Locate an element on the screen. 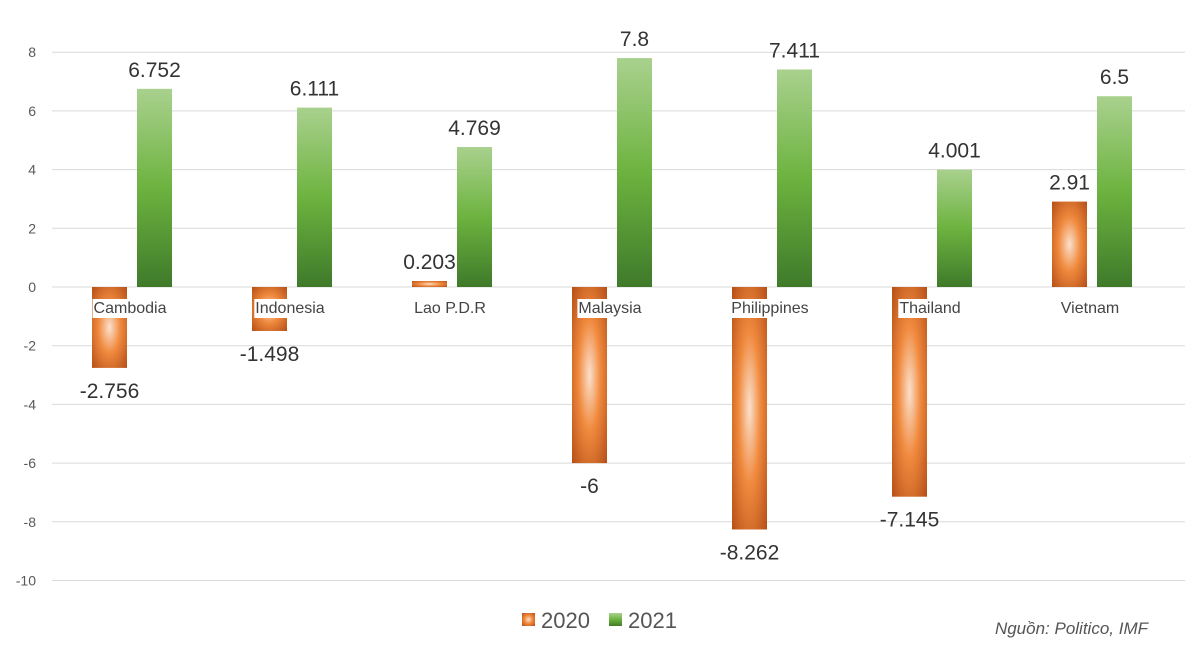  category-label: Cambodia is located at coordinates (130, 308).